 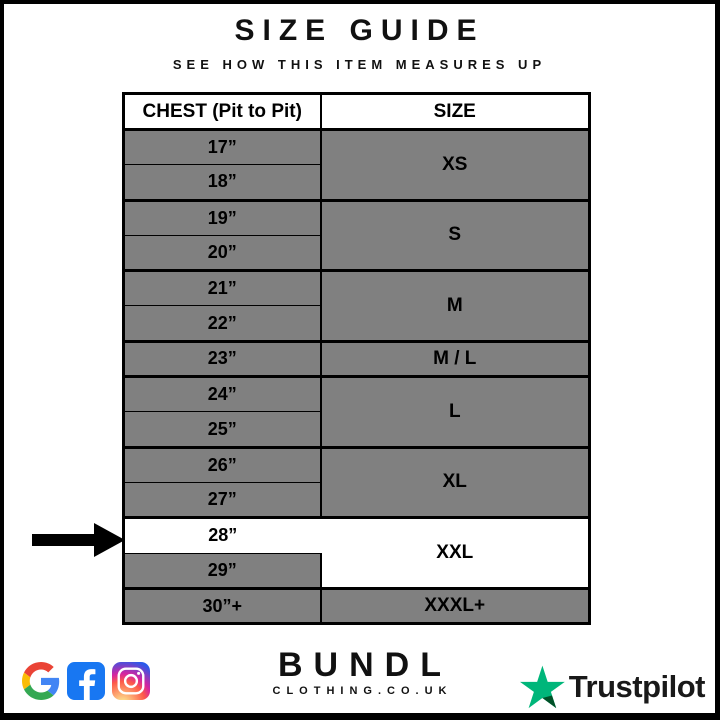 I want to click on size-cell: XL, so click(x=455, y=481).